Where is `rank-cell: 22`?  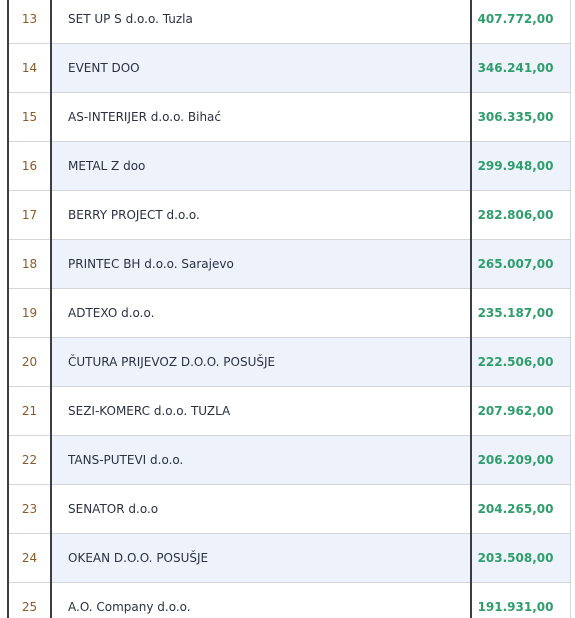 rank-cell: 22 is located at coordinates (29, 460).